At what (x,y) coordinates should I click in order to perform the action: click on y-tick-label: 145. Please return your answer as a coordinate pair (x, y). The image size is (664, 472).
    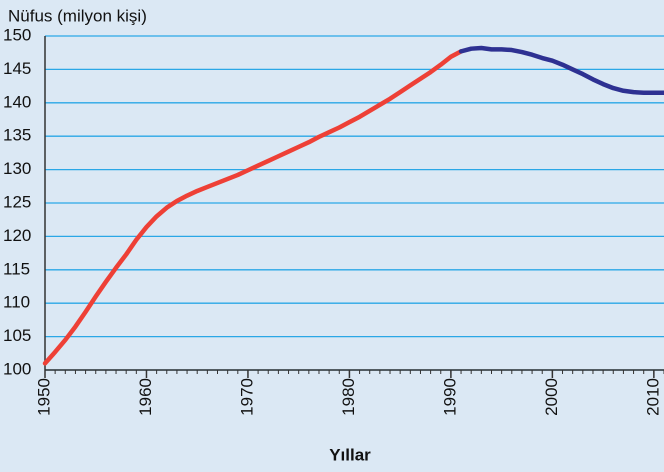
    Looking at the image, I should click on (17, 68).